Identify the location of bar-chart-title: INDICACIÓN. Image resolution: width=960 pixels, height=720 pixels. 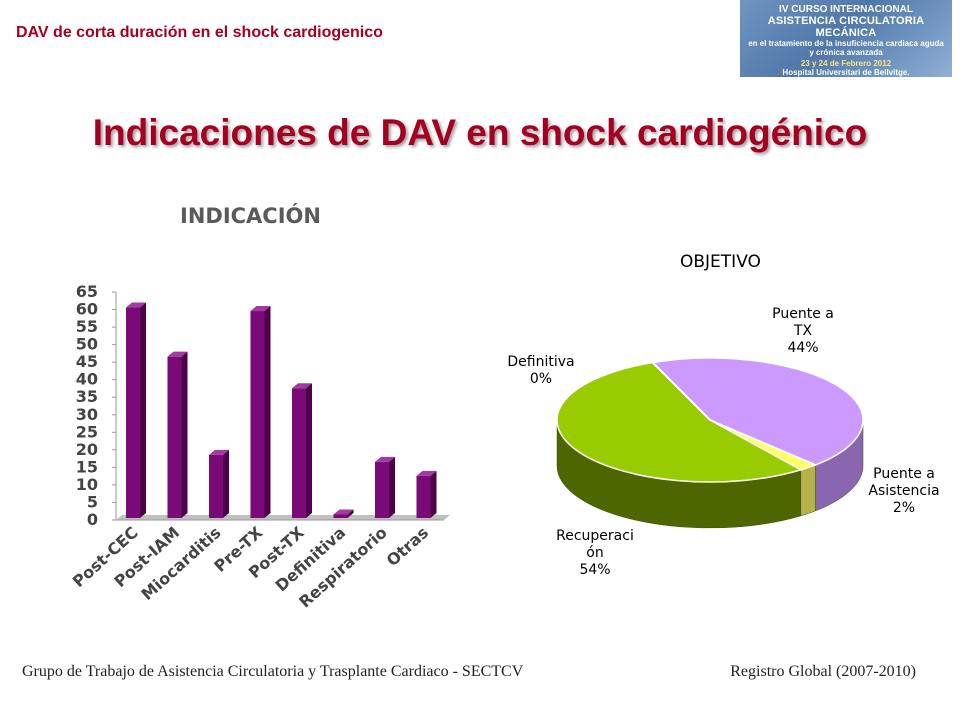
(250, 216).